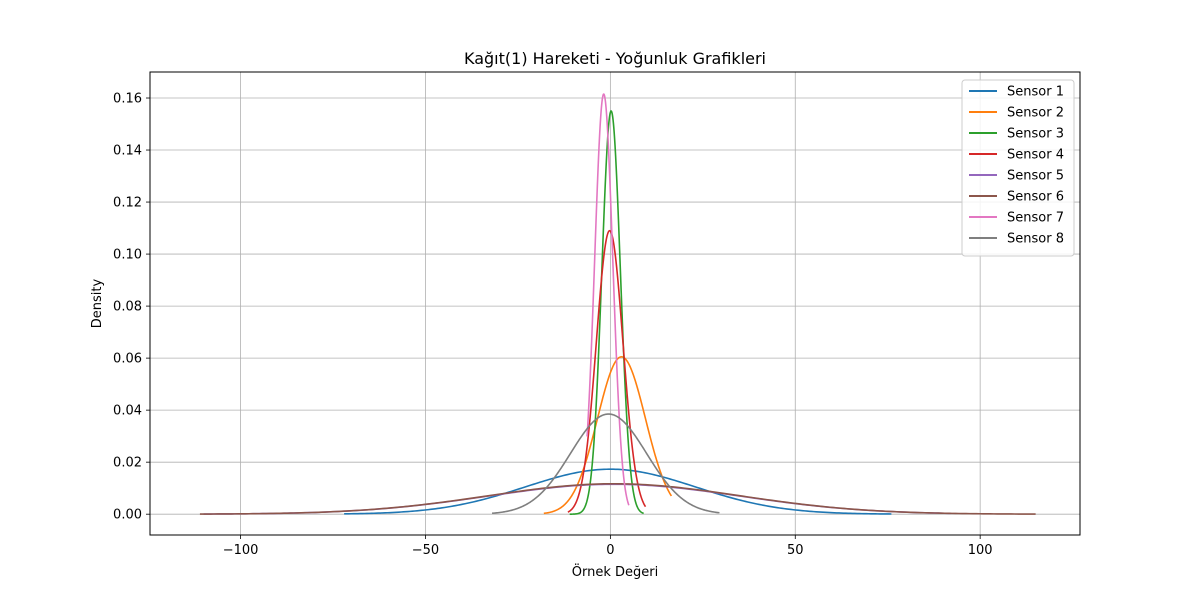  I want to click on legend-label: Sensor 3, so click(1035, 134).